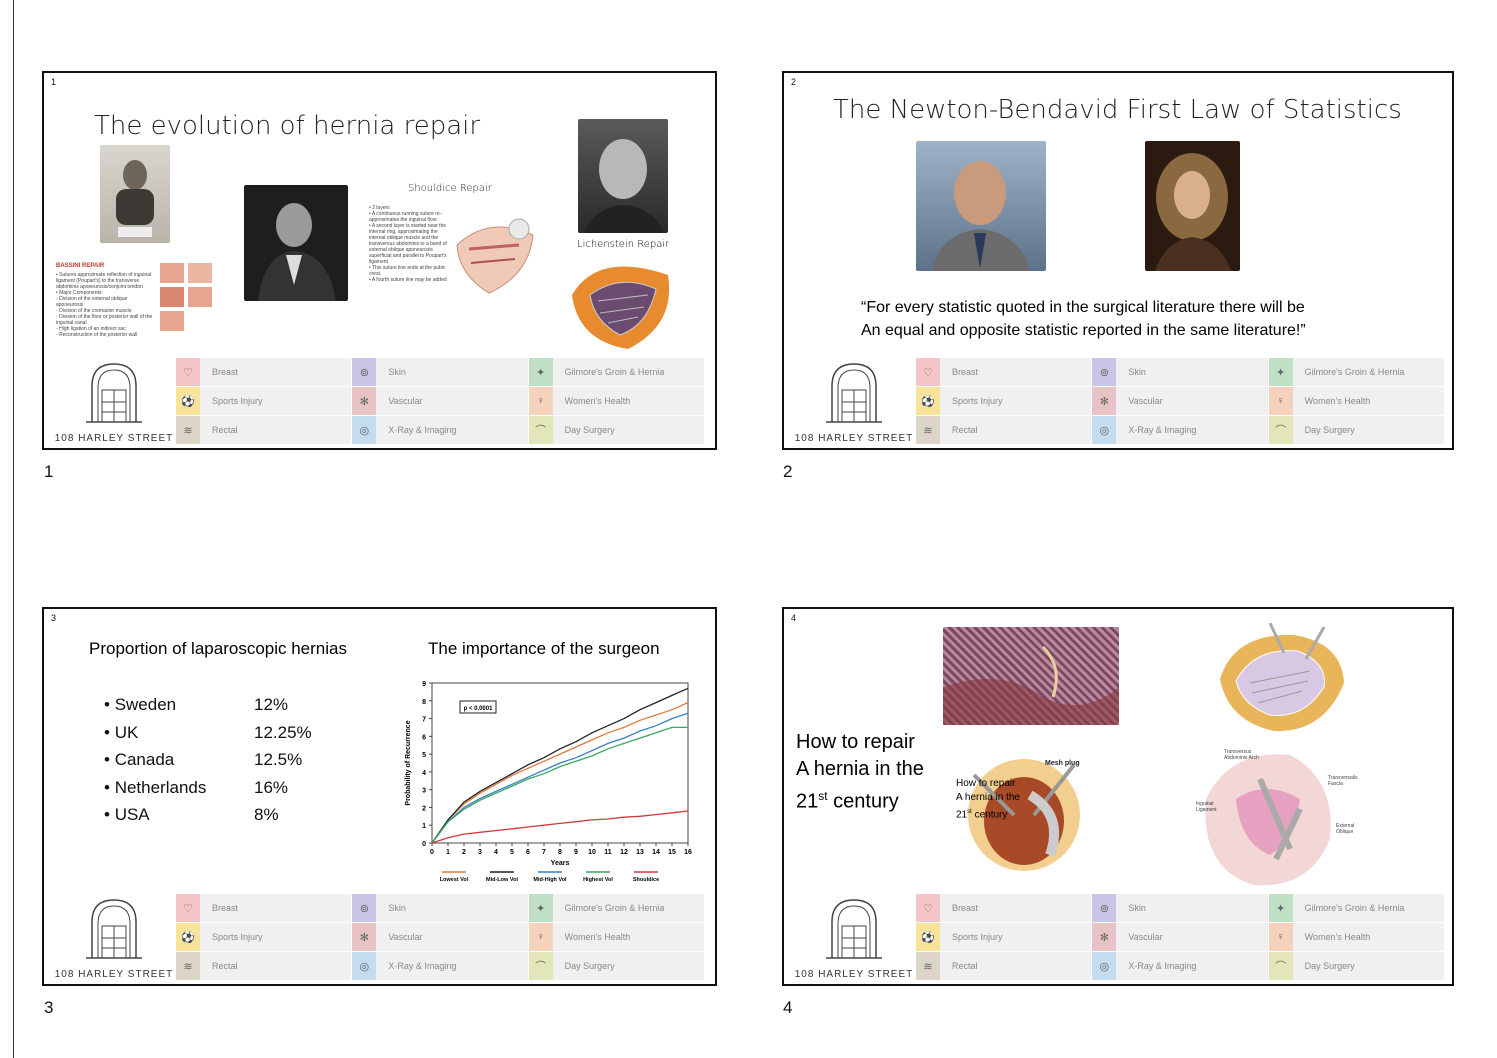 Image resolution: width=1497 pixels, height=1058 pixels. I want to click on x-tick-label: 16, so click(688, 852).